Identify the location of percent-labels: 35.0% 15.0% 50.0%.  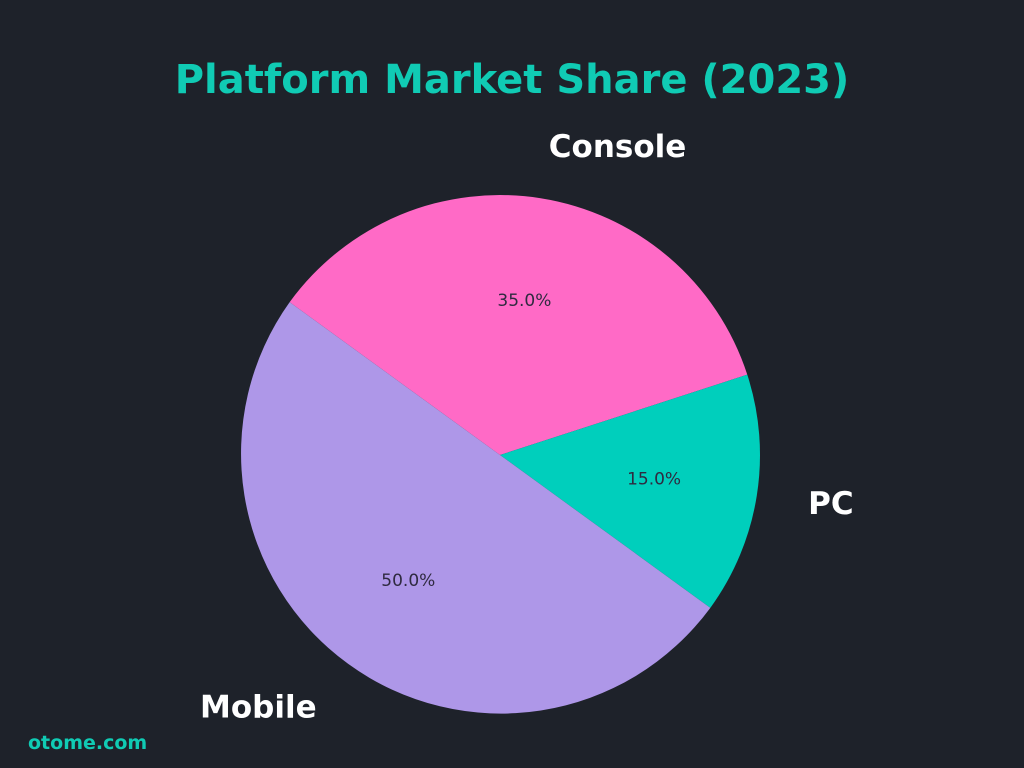
(531, 441).